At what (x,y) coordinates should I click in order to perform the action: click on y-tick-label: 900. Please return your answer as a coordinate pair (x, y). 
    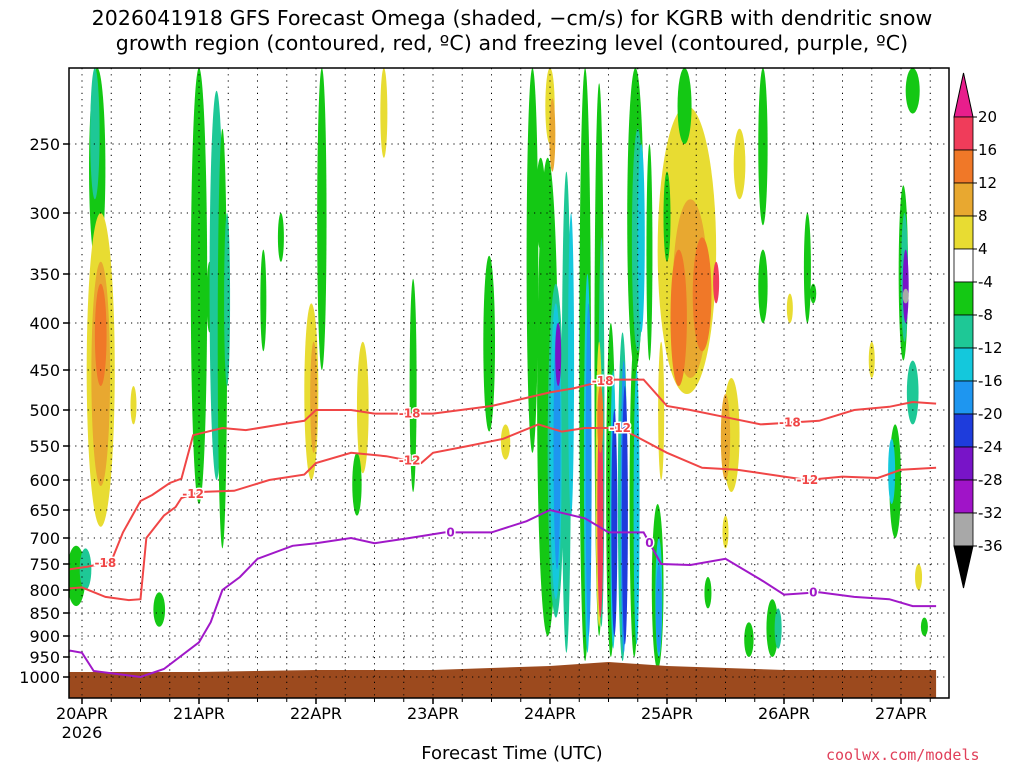
    Looking at the image, I should click on (44, 636).